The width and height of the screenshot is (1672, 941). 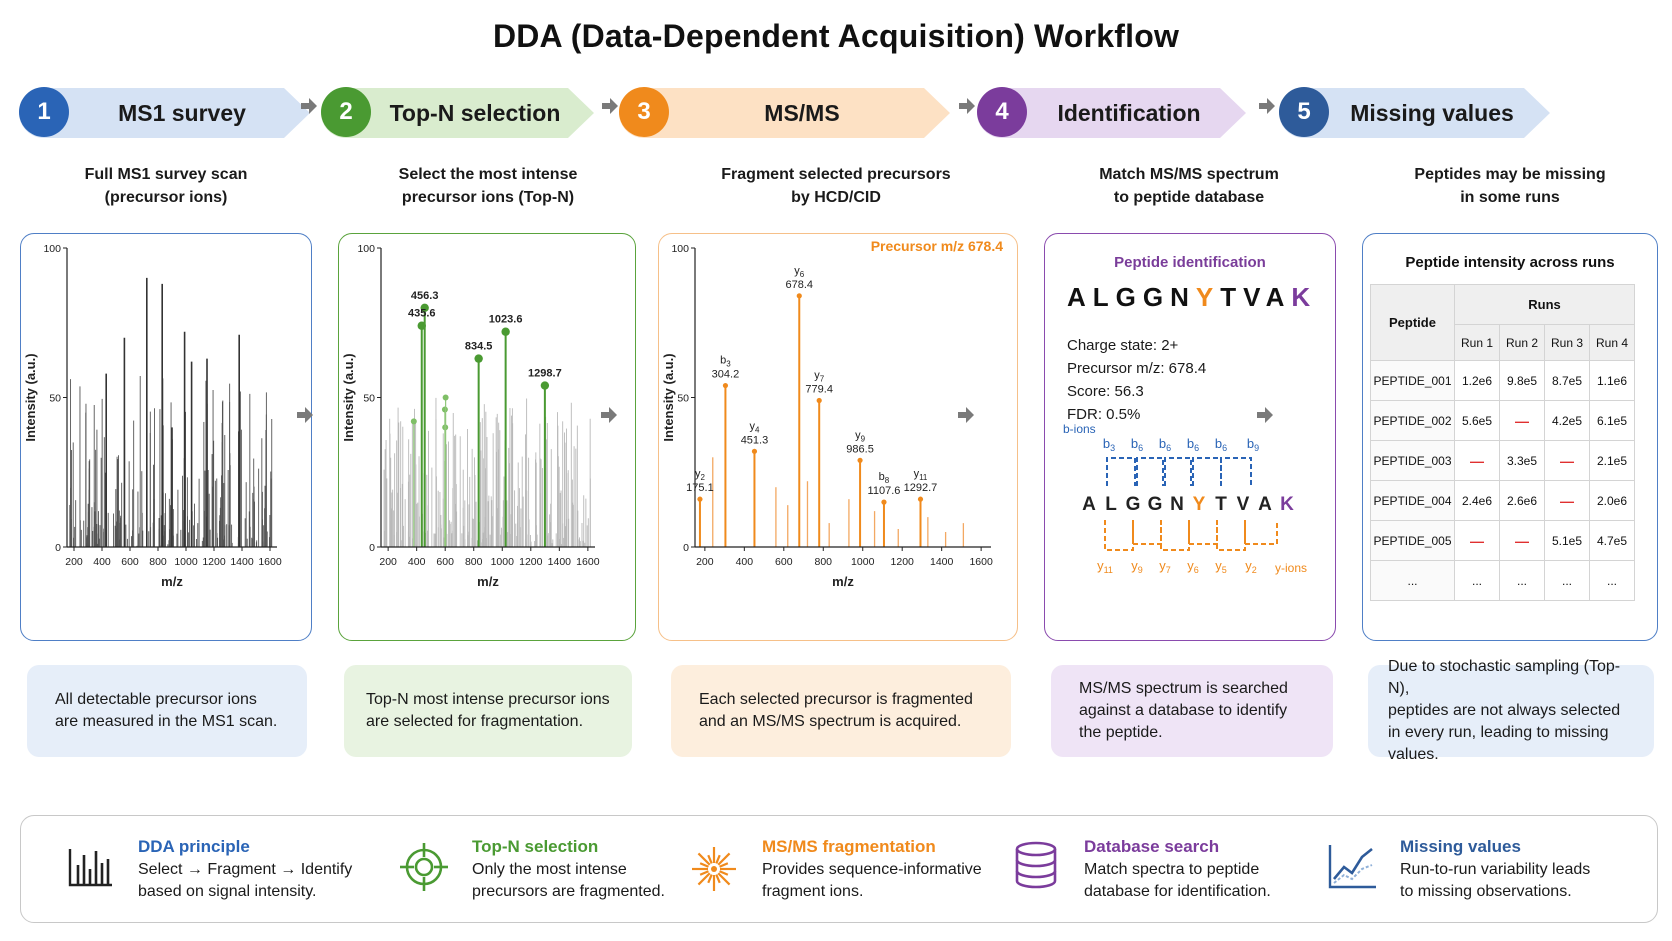 I want to click on intensity-cell: 1.2e6, so click(x=1477, y=380).